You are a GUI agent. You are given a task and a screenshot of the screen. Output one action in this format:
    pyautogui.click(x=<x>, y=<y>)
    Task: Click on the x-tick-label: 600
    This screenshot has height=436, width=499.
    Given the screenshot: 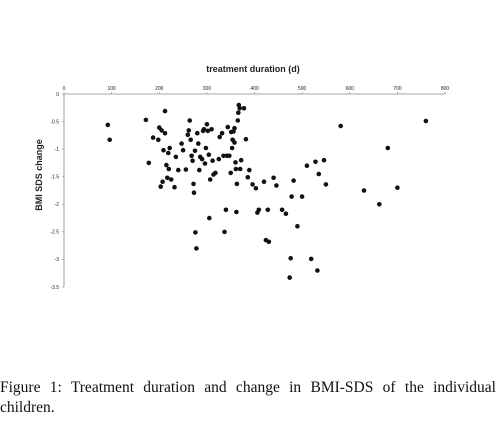 What is the action you would take?
    pyautogui.click(x=350, y=89)
    